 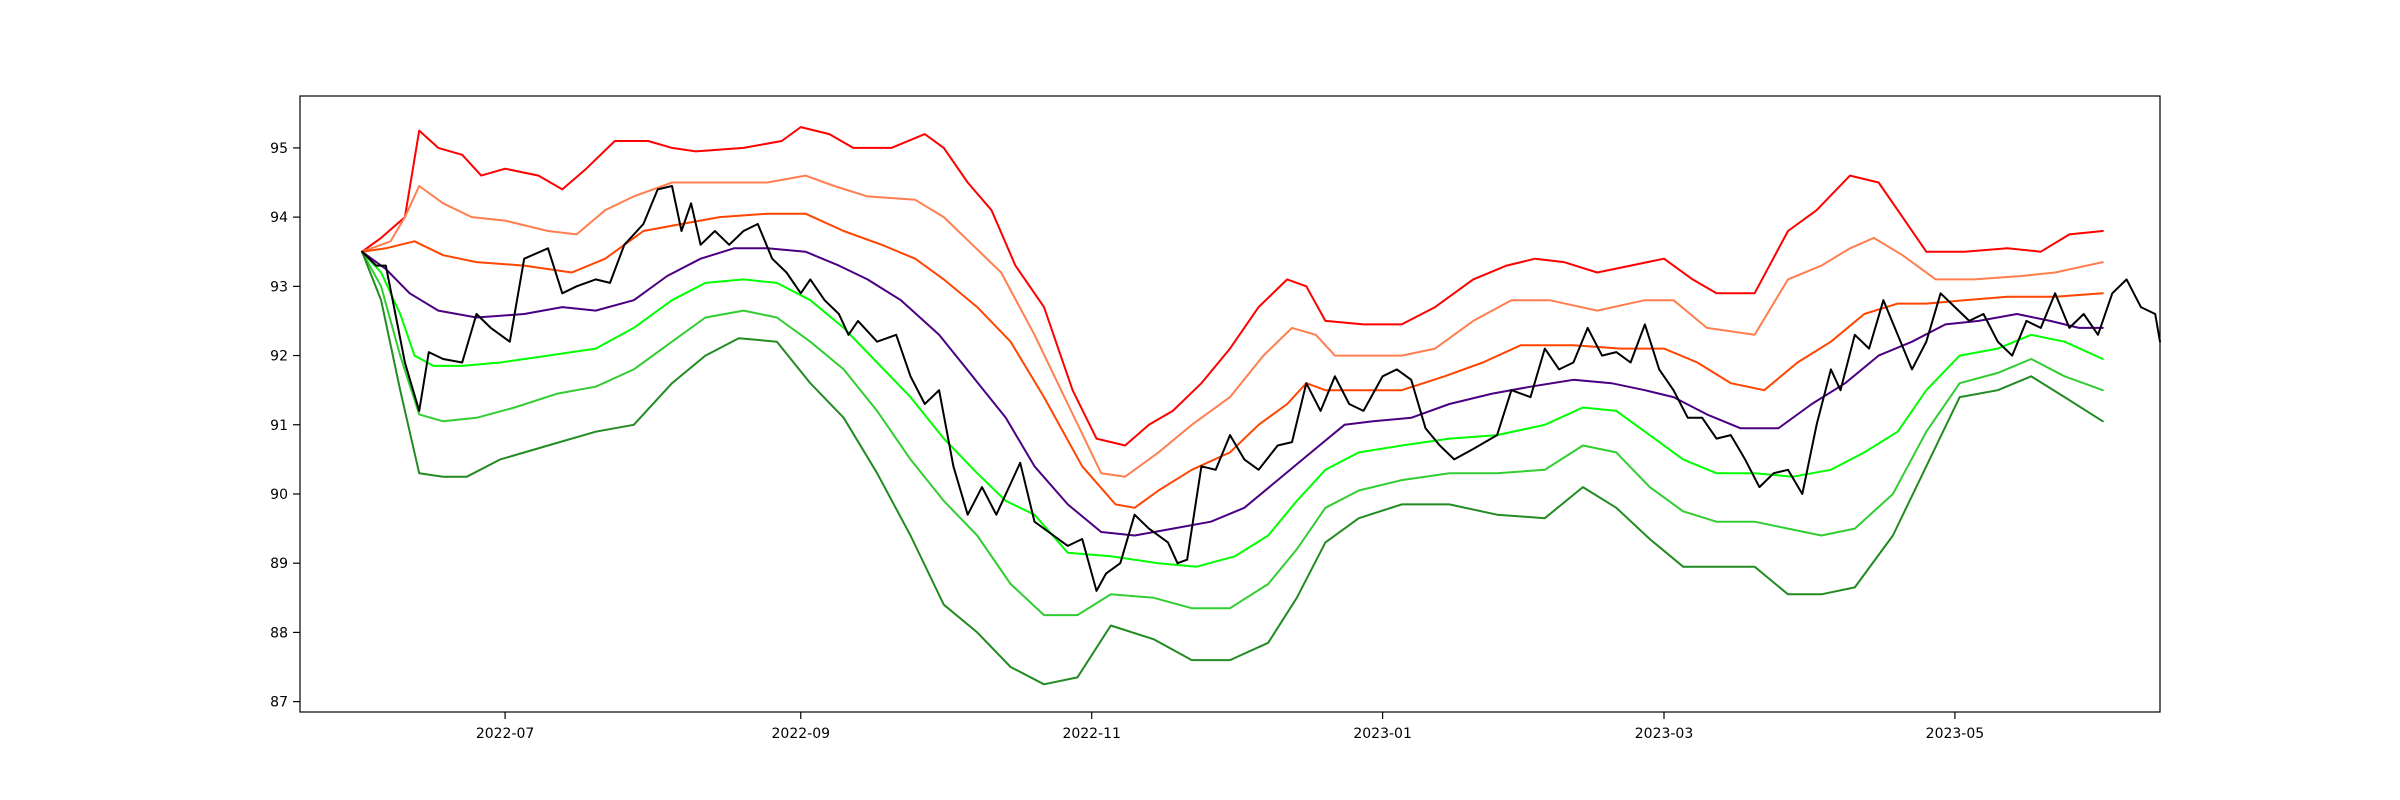 What do you see at coordinates (279, 149) in the screenshot?
I see `y-tick-label: 95` at bounding box center [279, 149].